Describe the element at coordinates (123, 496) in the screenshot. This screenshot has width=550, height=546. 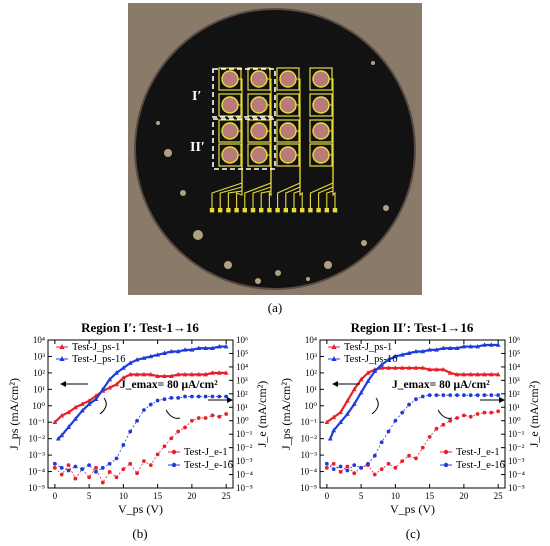
I see `x-tick-label: 10` at that location.